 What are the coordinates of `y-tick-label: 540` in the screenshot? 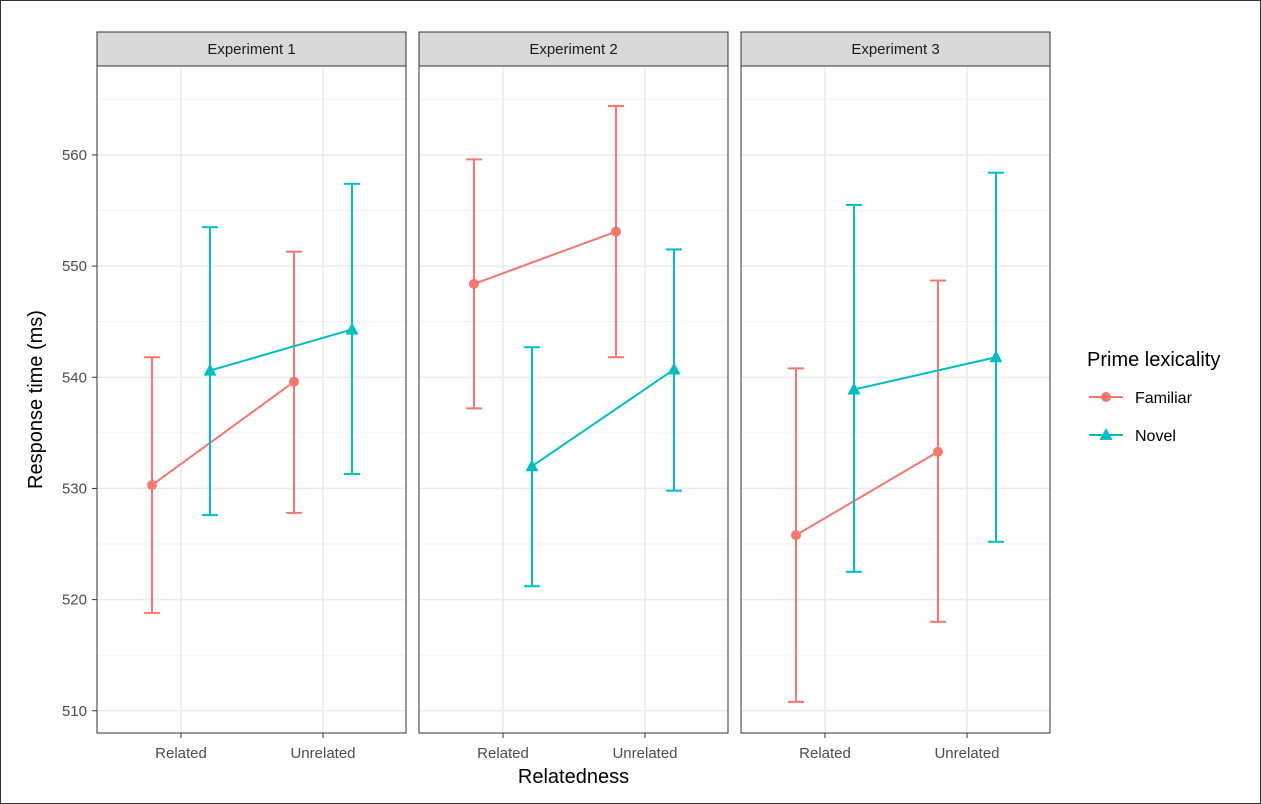 It's located at (74, 377).